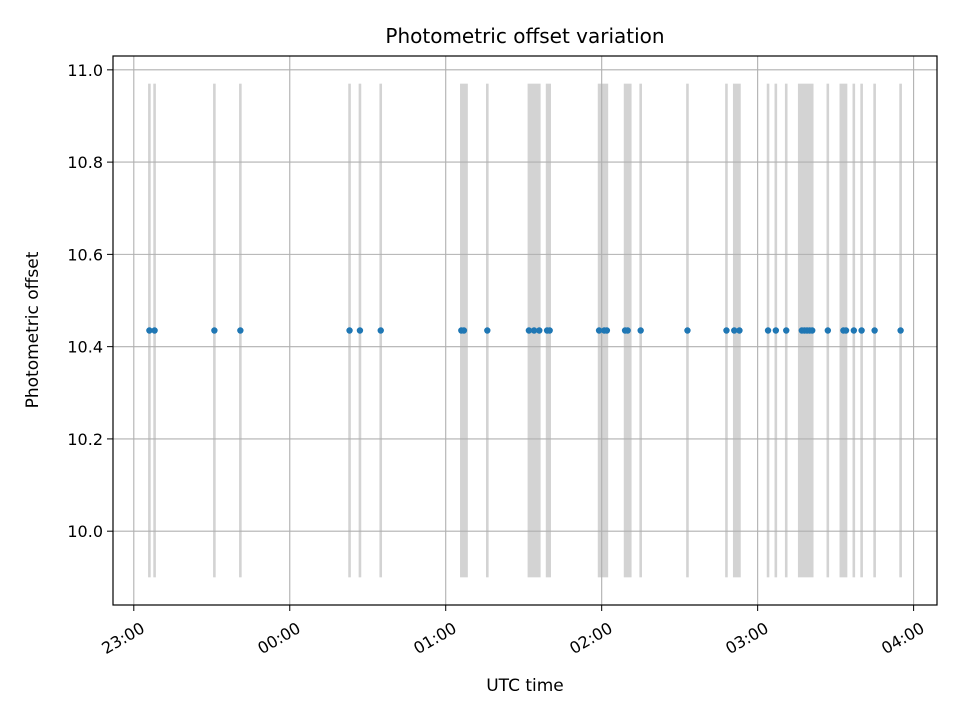 The image size is (960, 720). What do you see at coordinates (85, 70) in the screenshot?
I see `y-tick-label: 11.0` at bounding box center [85, 70].